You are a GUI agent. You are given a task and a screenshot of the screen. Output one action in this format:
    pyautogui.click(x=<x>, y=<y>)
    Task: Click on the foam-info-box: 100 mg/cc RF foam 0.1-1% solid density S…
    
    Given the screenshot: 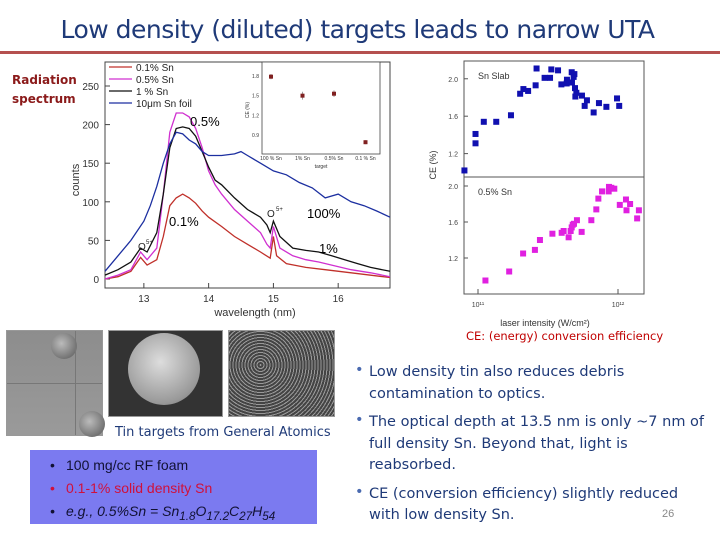 What is the action you would take?
    pyautogui.click(x=173, y=487)
    